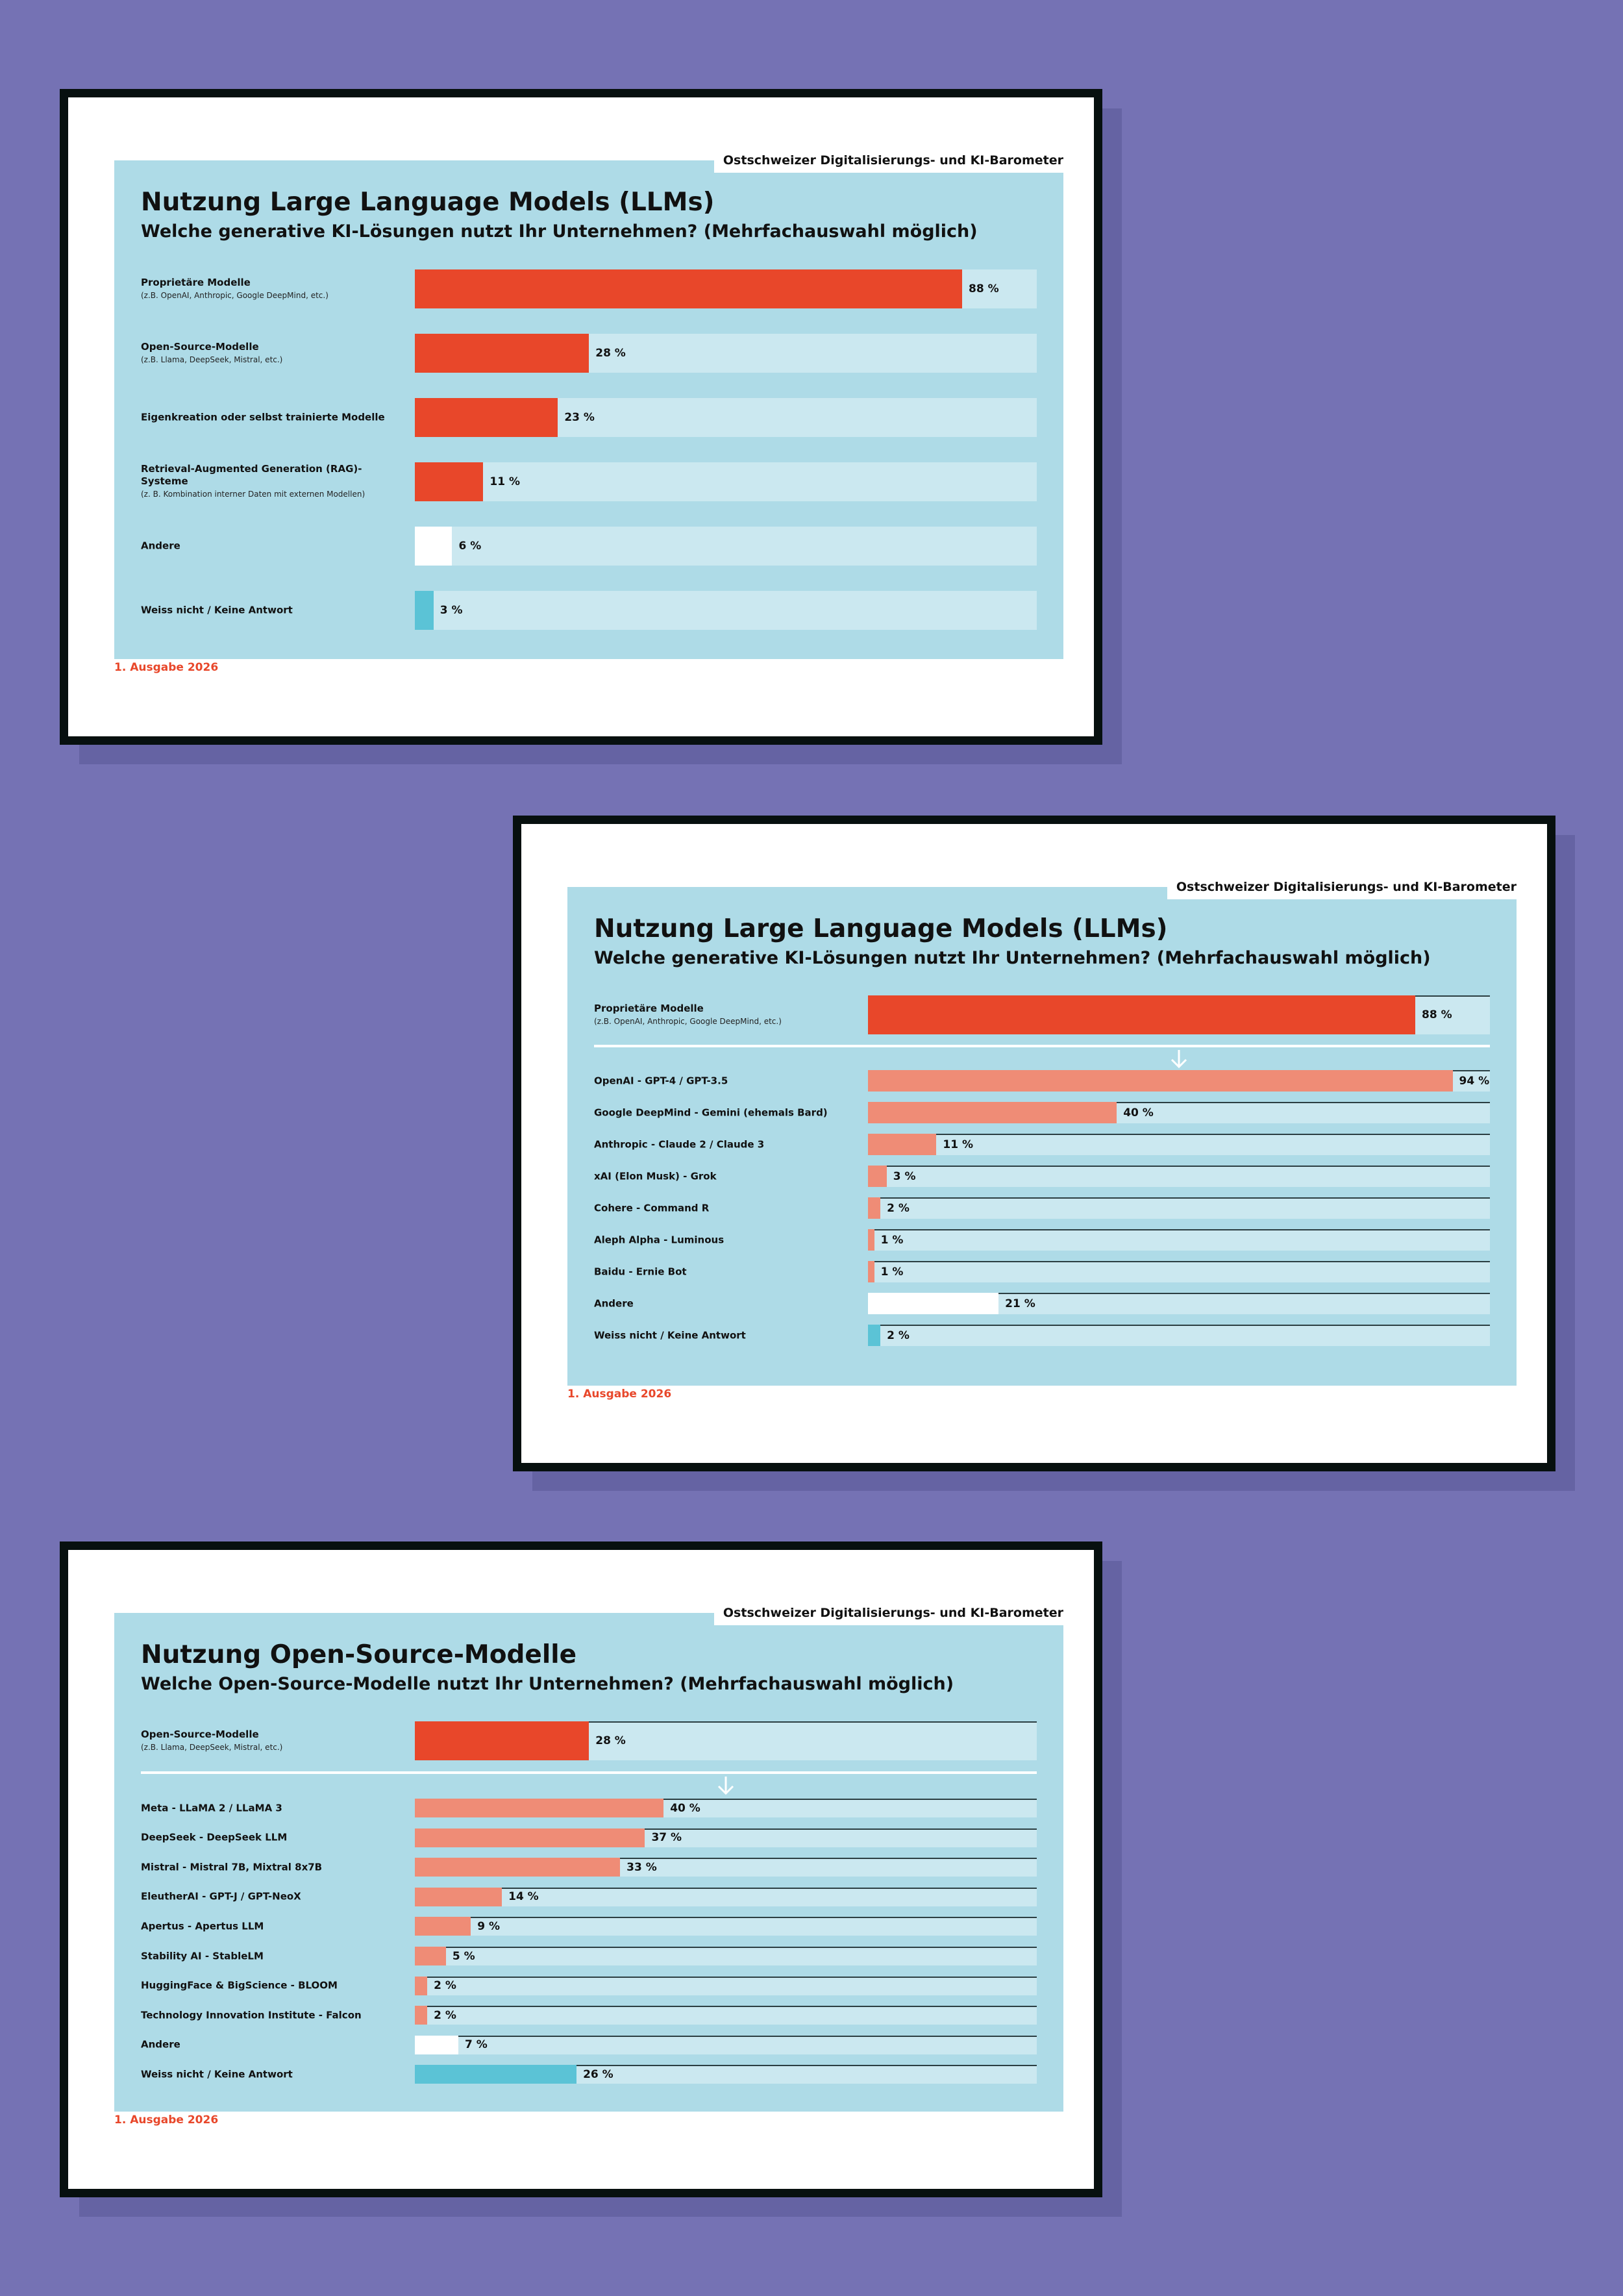 Image resolution: width=1623 pixels, height=2296 pixels. Describe the element at coordinates (642, 1867) in the screenshot. I see `data-label: 33 %` at that location.